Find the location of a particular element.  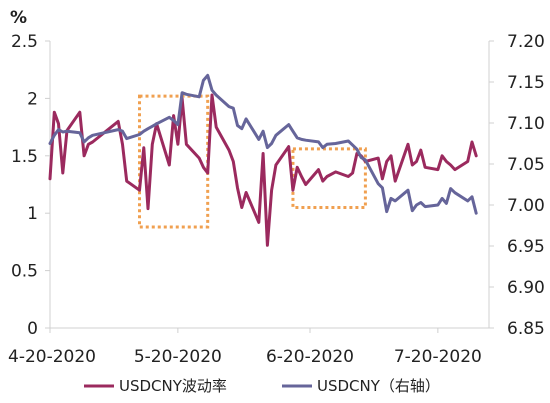

x-axis-tick-label: 4-20-2020 is located at coordinates (52, 357).